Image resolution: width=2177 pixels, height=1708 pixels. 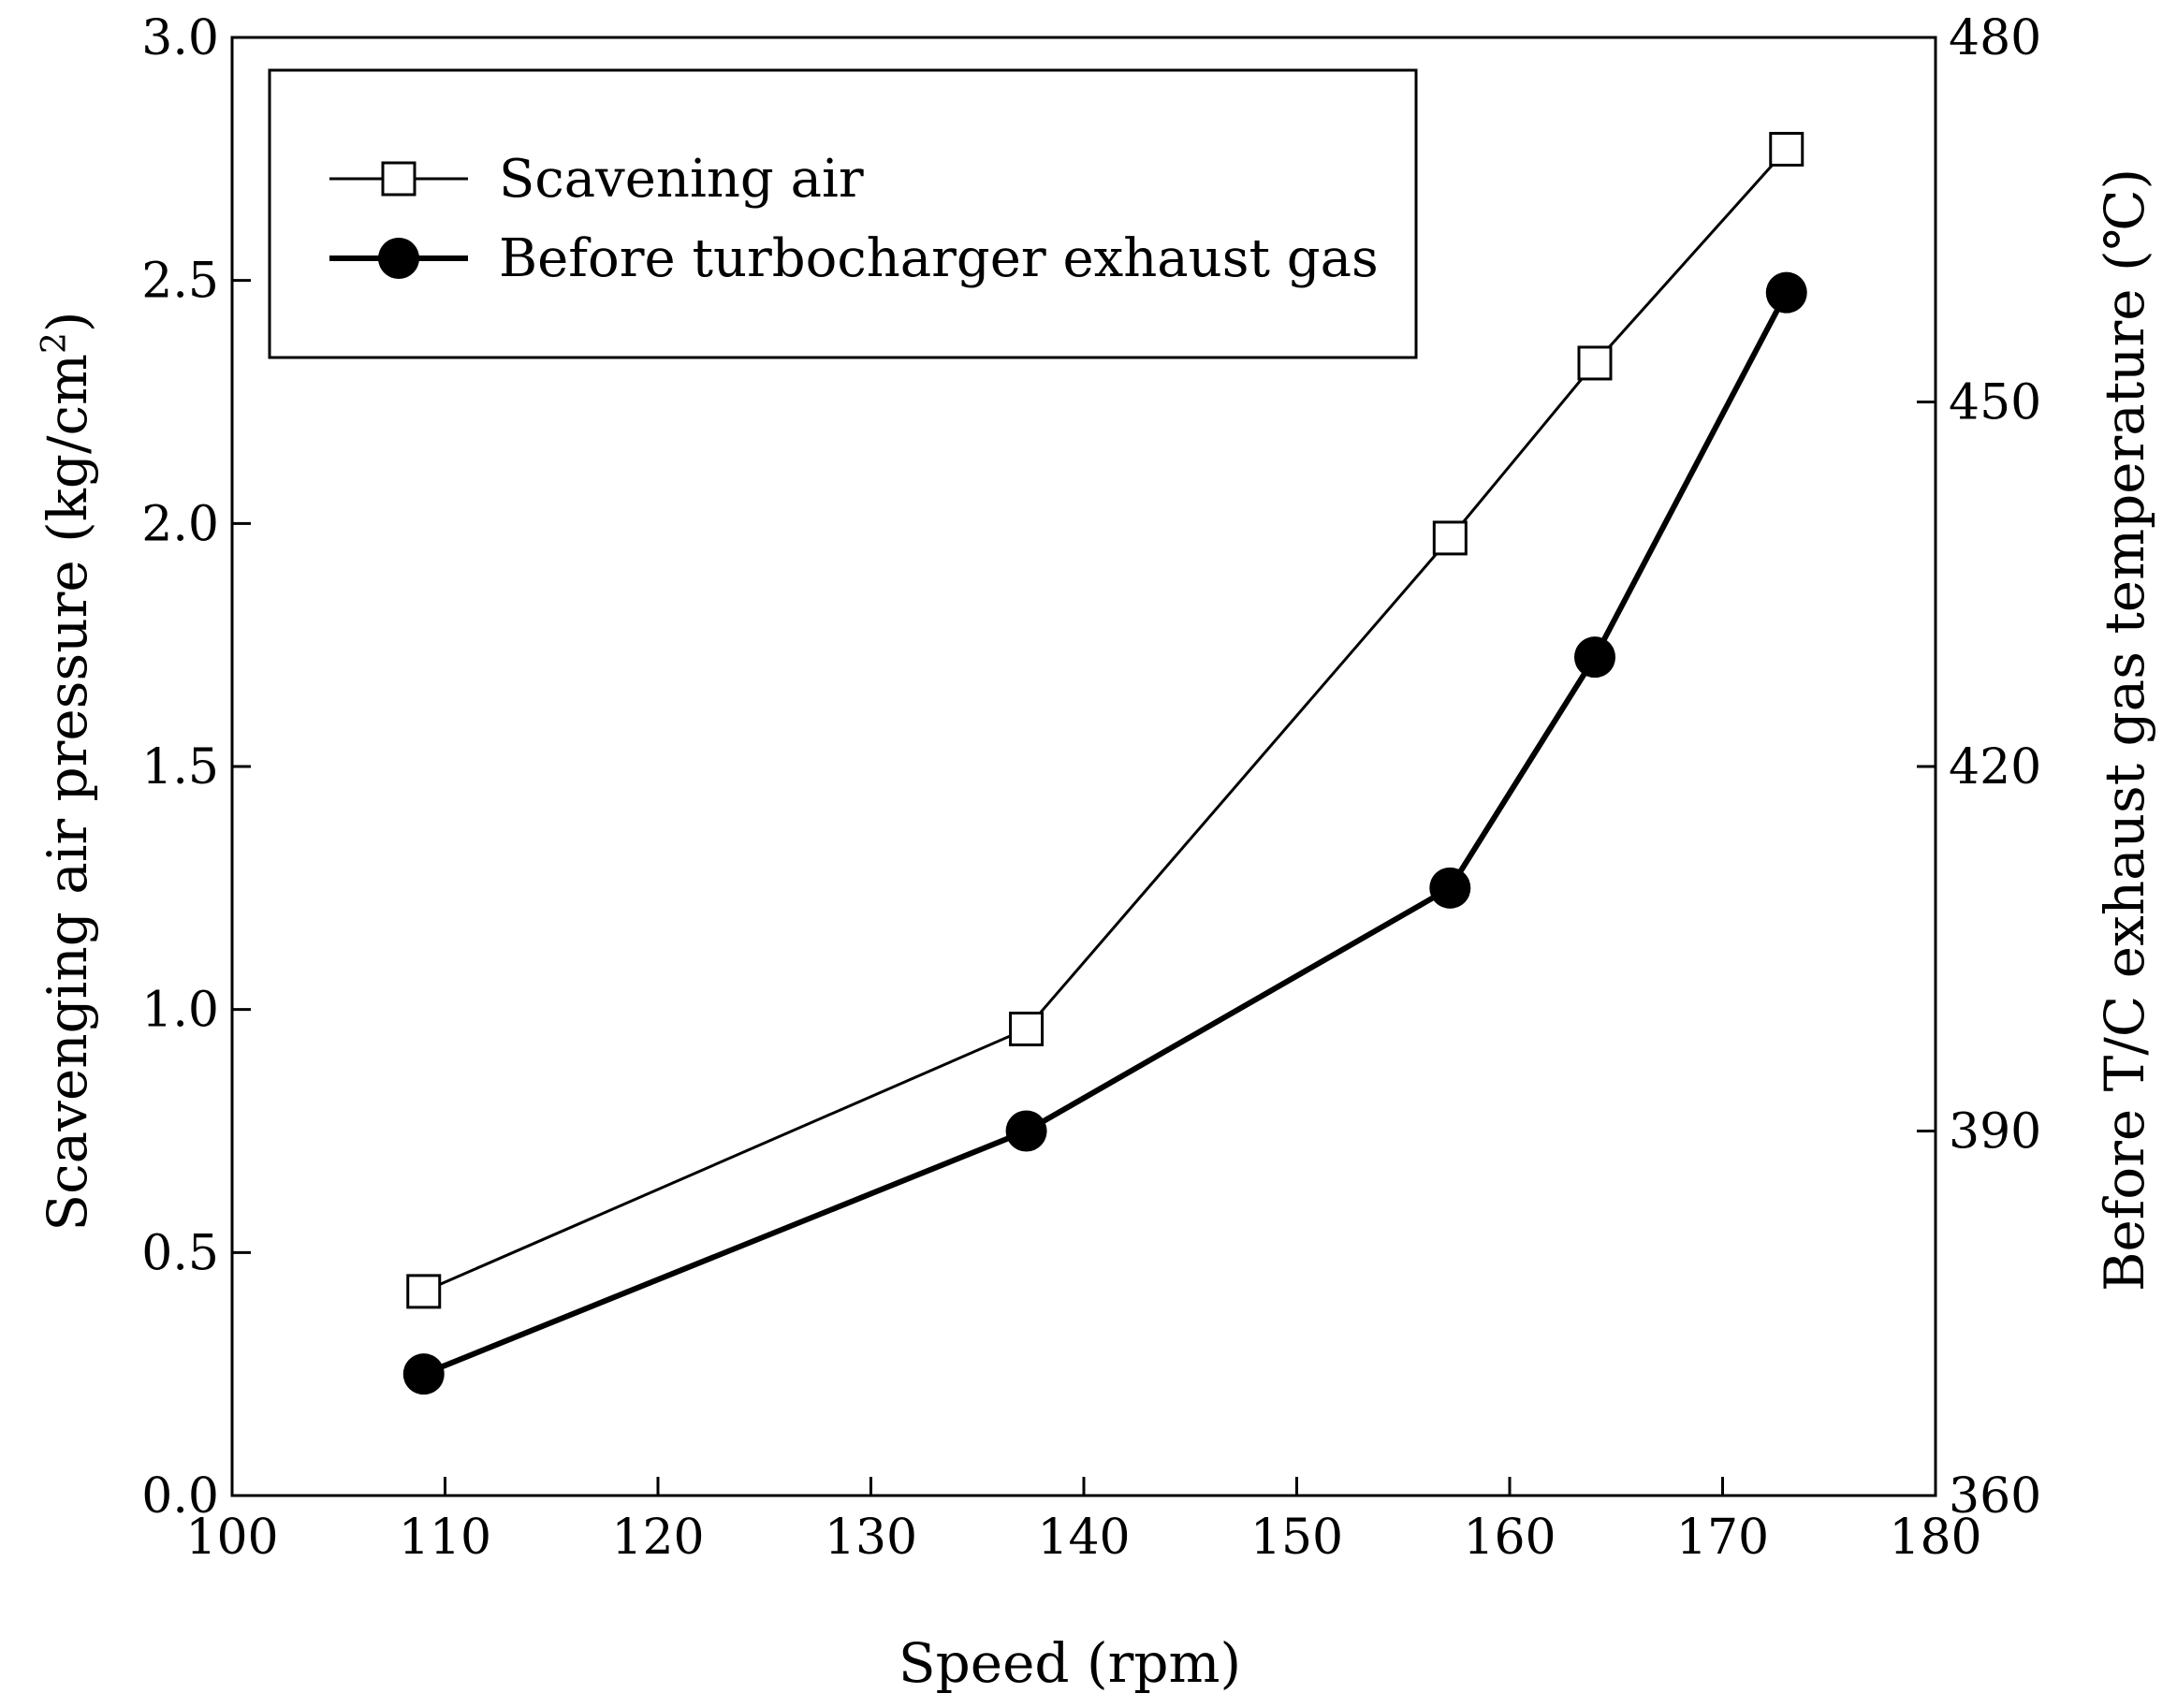 I want to click on y-right-axis: 360 390 420 450 480, so click(x=1979, y=767).